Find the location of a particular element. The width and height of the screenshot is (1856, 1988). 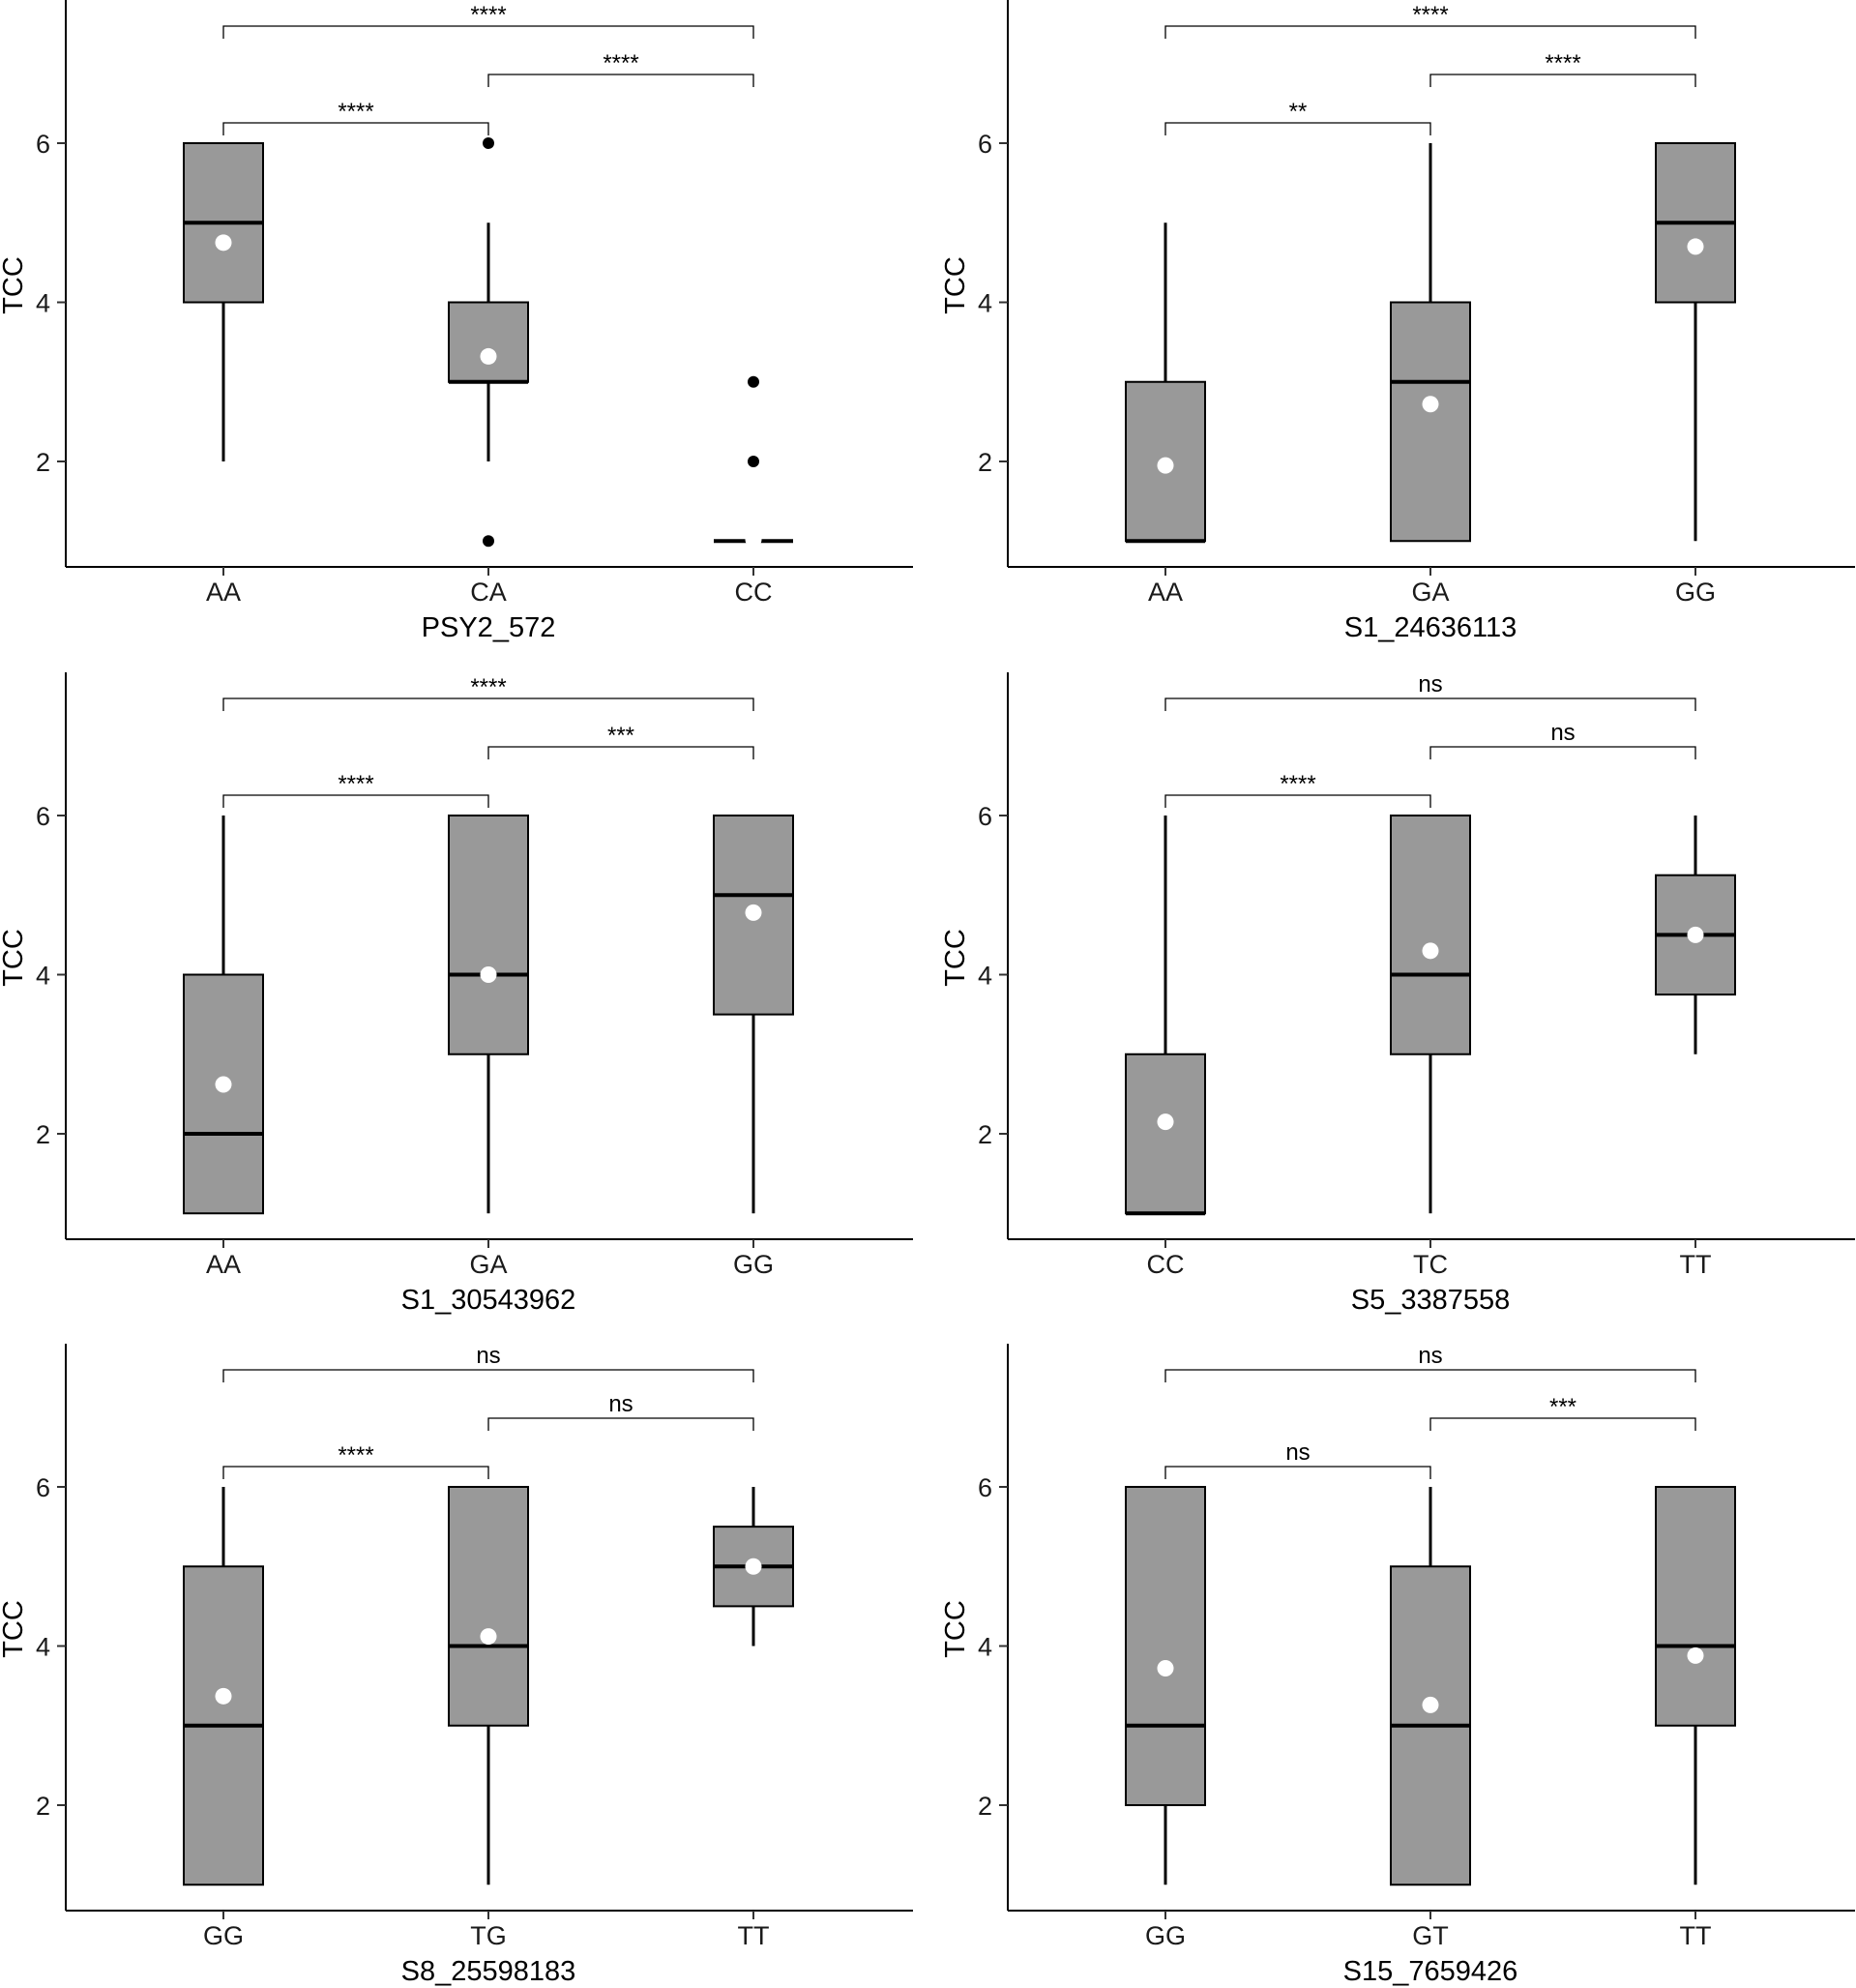

x-axis-title: S15_7659426 is located at coordinates (1430, 1971).